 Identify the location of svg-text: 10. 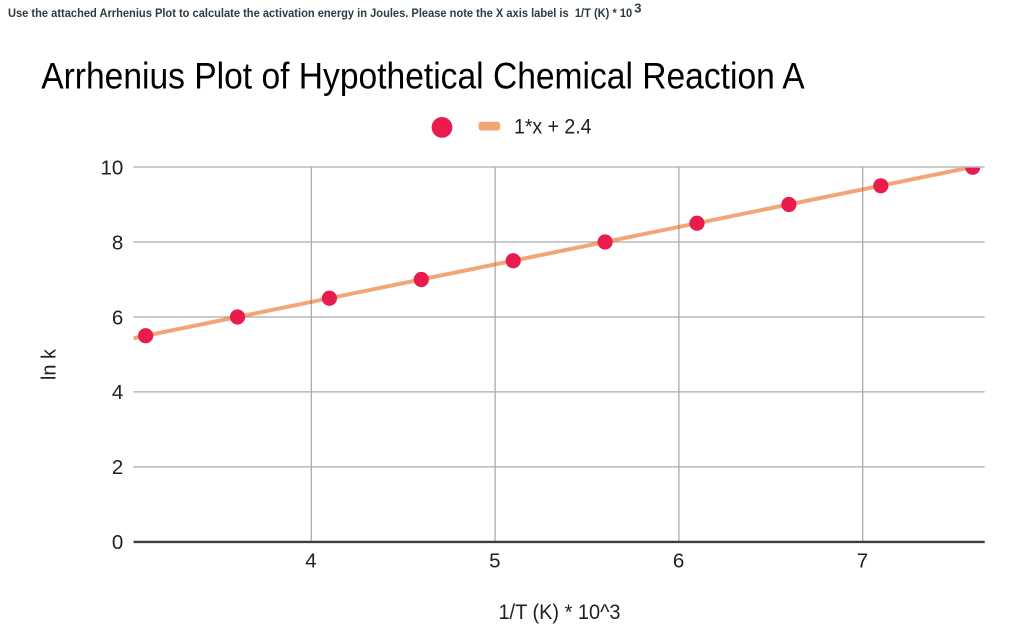
(111, 167).